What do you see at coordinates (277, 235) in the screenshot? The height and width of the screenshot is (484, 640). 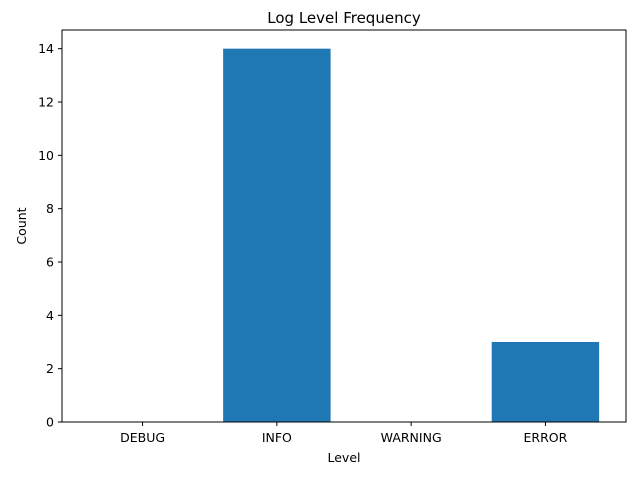 I see `bar-info` at bounding box center [277, 235].